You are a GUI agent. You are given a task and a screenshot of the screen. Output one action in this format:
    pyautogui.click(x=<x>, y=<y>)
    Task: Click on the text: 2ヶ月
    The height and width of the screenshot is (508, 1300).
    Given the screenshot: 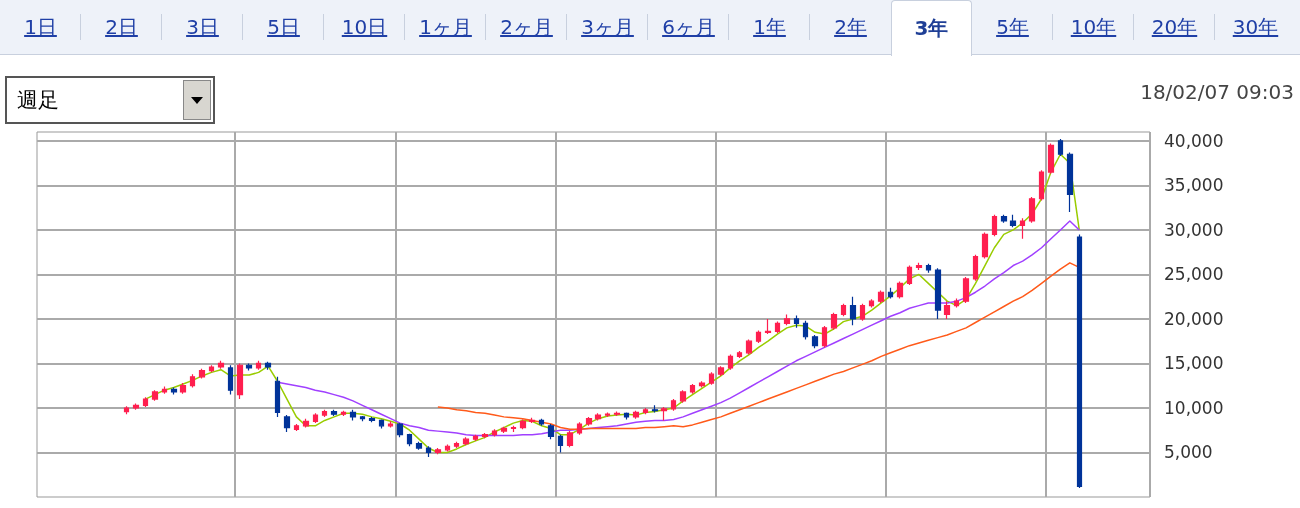 What is the action you would take?
    pyautogui.click(x=526, y=27)
    